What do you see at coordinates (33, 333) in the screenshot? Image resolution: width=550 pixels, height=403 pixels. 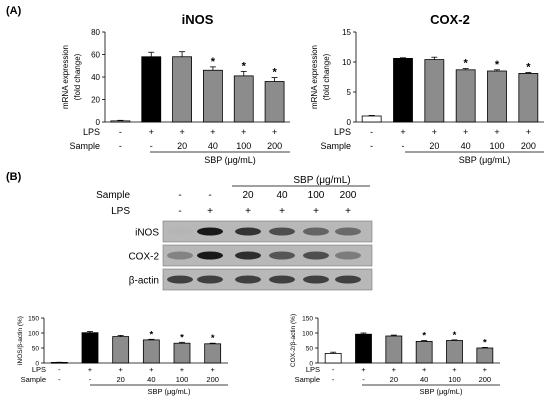 I see `y-tick-label: 100` at bounding box center [33, 333].